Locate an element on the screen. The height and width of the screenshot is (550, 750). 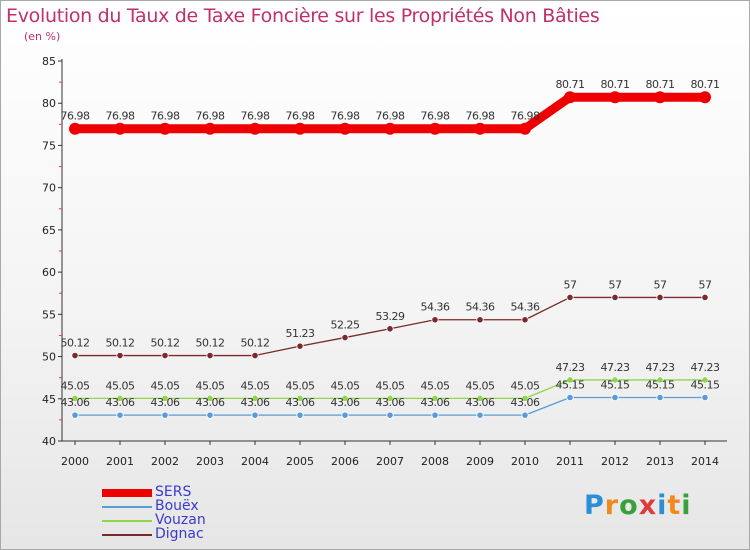
legend-label: Vouzan is located at coordinates (180, 520).